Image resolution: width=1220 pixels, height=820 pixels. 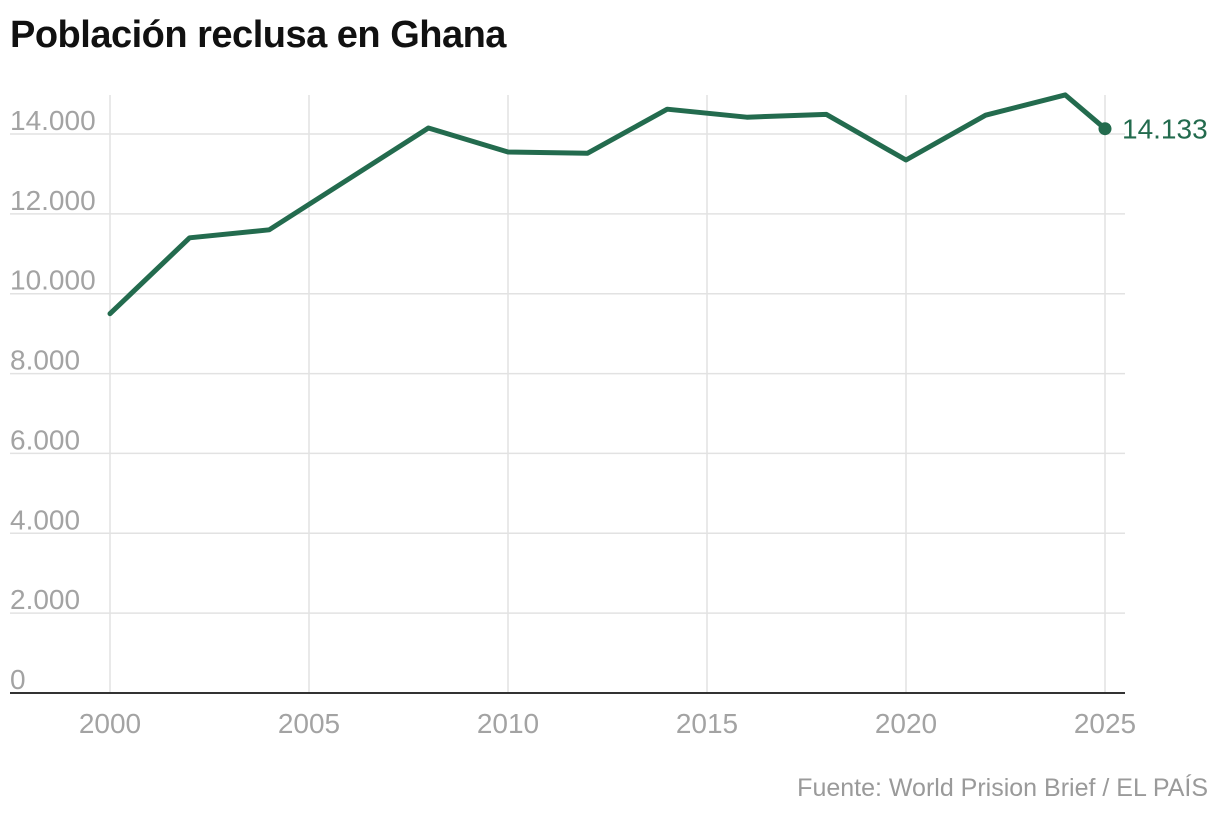 I want to click on x-tick-label: 2010, so click(x=508, y=723).